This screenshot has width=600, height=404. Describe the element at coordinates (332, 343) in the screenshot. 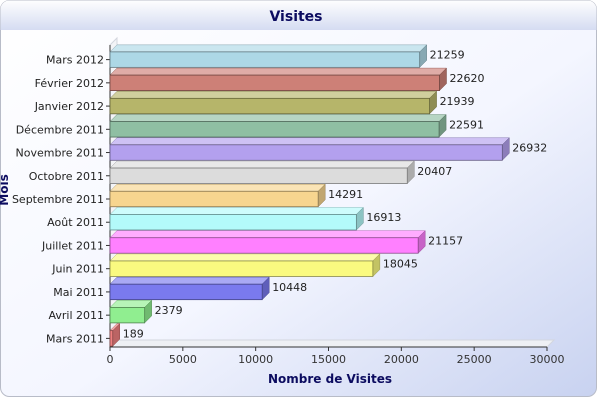

I see `axis-floor` at that location.